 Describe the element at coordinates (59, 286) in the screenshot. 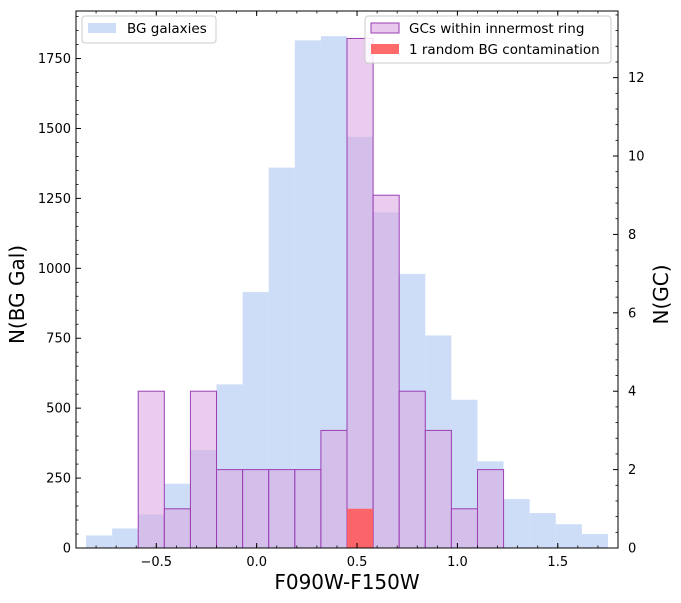

I see `left-y-axis: 0 250 500 750 1000 1250 1500 1750` at that location.